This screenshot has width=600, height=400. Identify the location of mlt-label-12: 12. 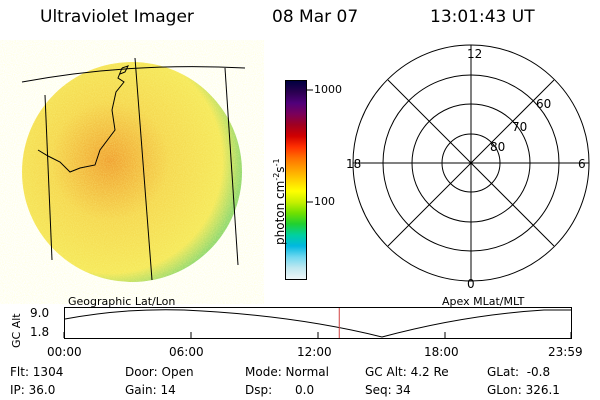
(475, 54).